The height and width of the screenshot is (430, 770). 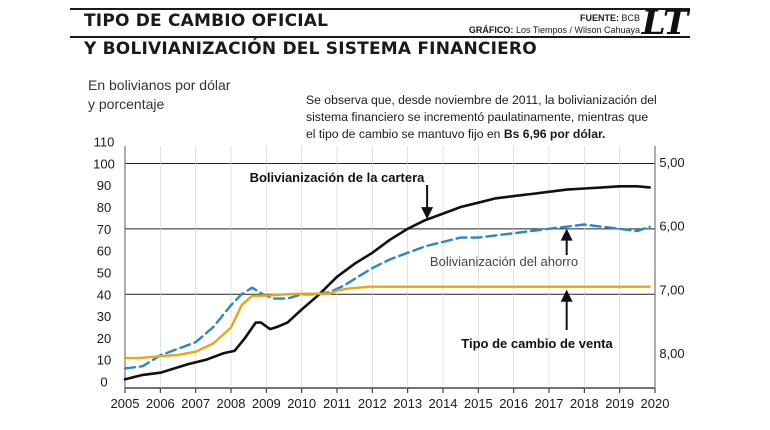 What do you see at coordinates (104, 229) in the screenshot?
I see `y-left-tick-label: 70` at bounding box center [104, 229].